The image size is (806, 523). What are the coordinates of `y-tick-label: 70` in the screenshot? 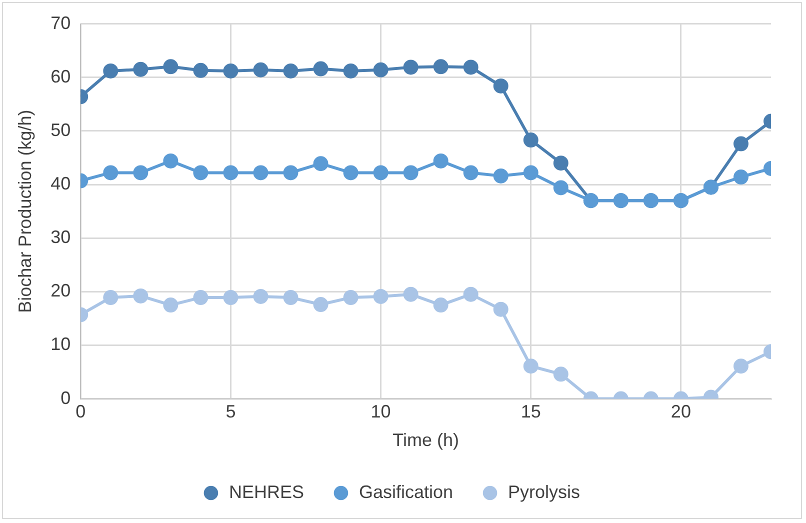 It's located at (60, 22).